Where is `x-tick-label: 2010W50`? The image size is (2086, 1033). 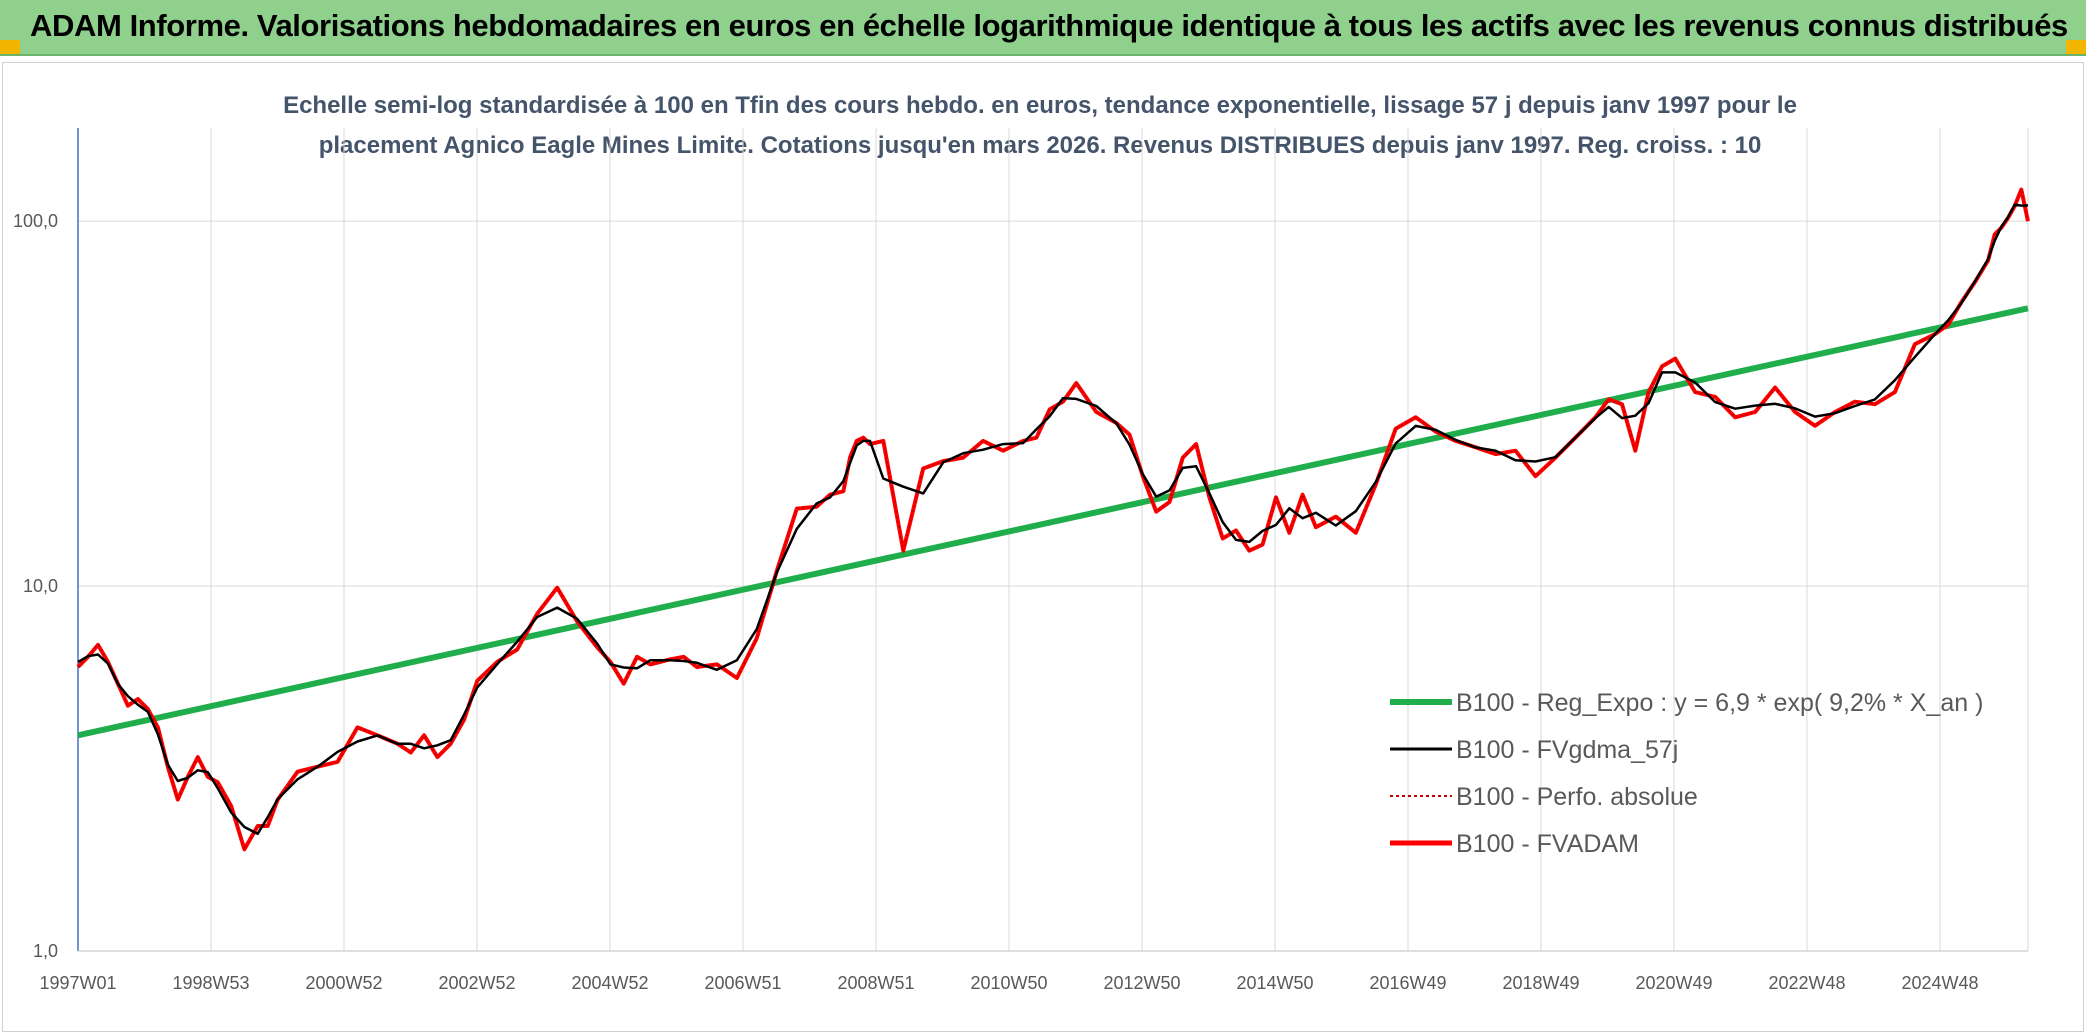
x-tick-label: 2010W50 is located at coordinates (1008, 983).